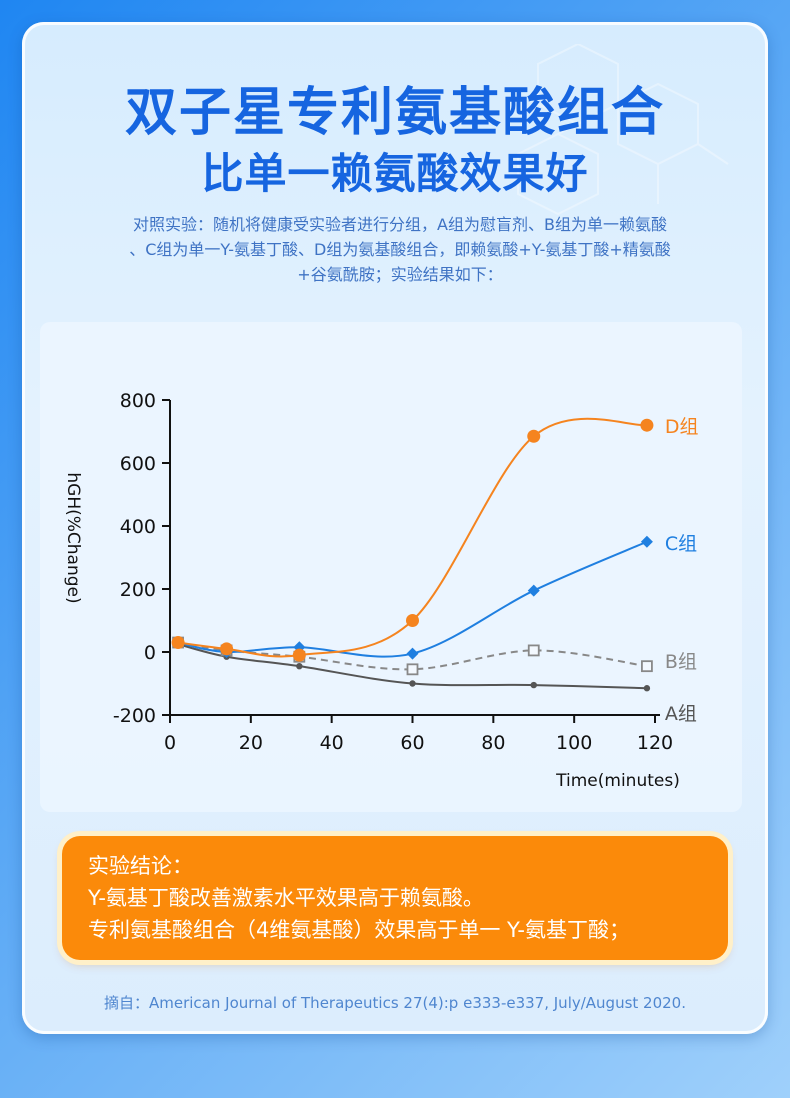 The height and width of the screenshot is (1098, 790). I want to click on series-label: A组, so click(681, 714).